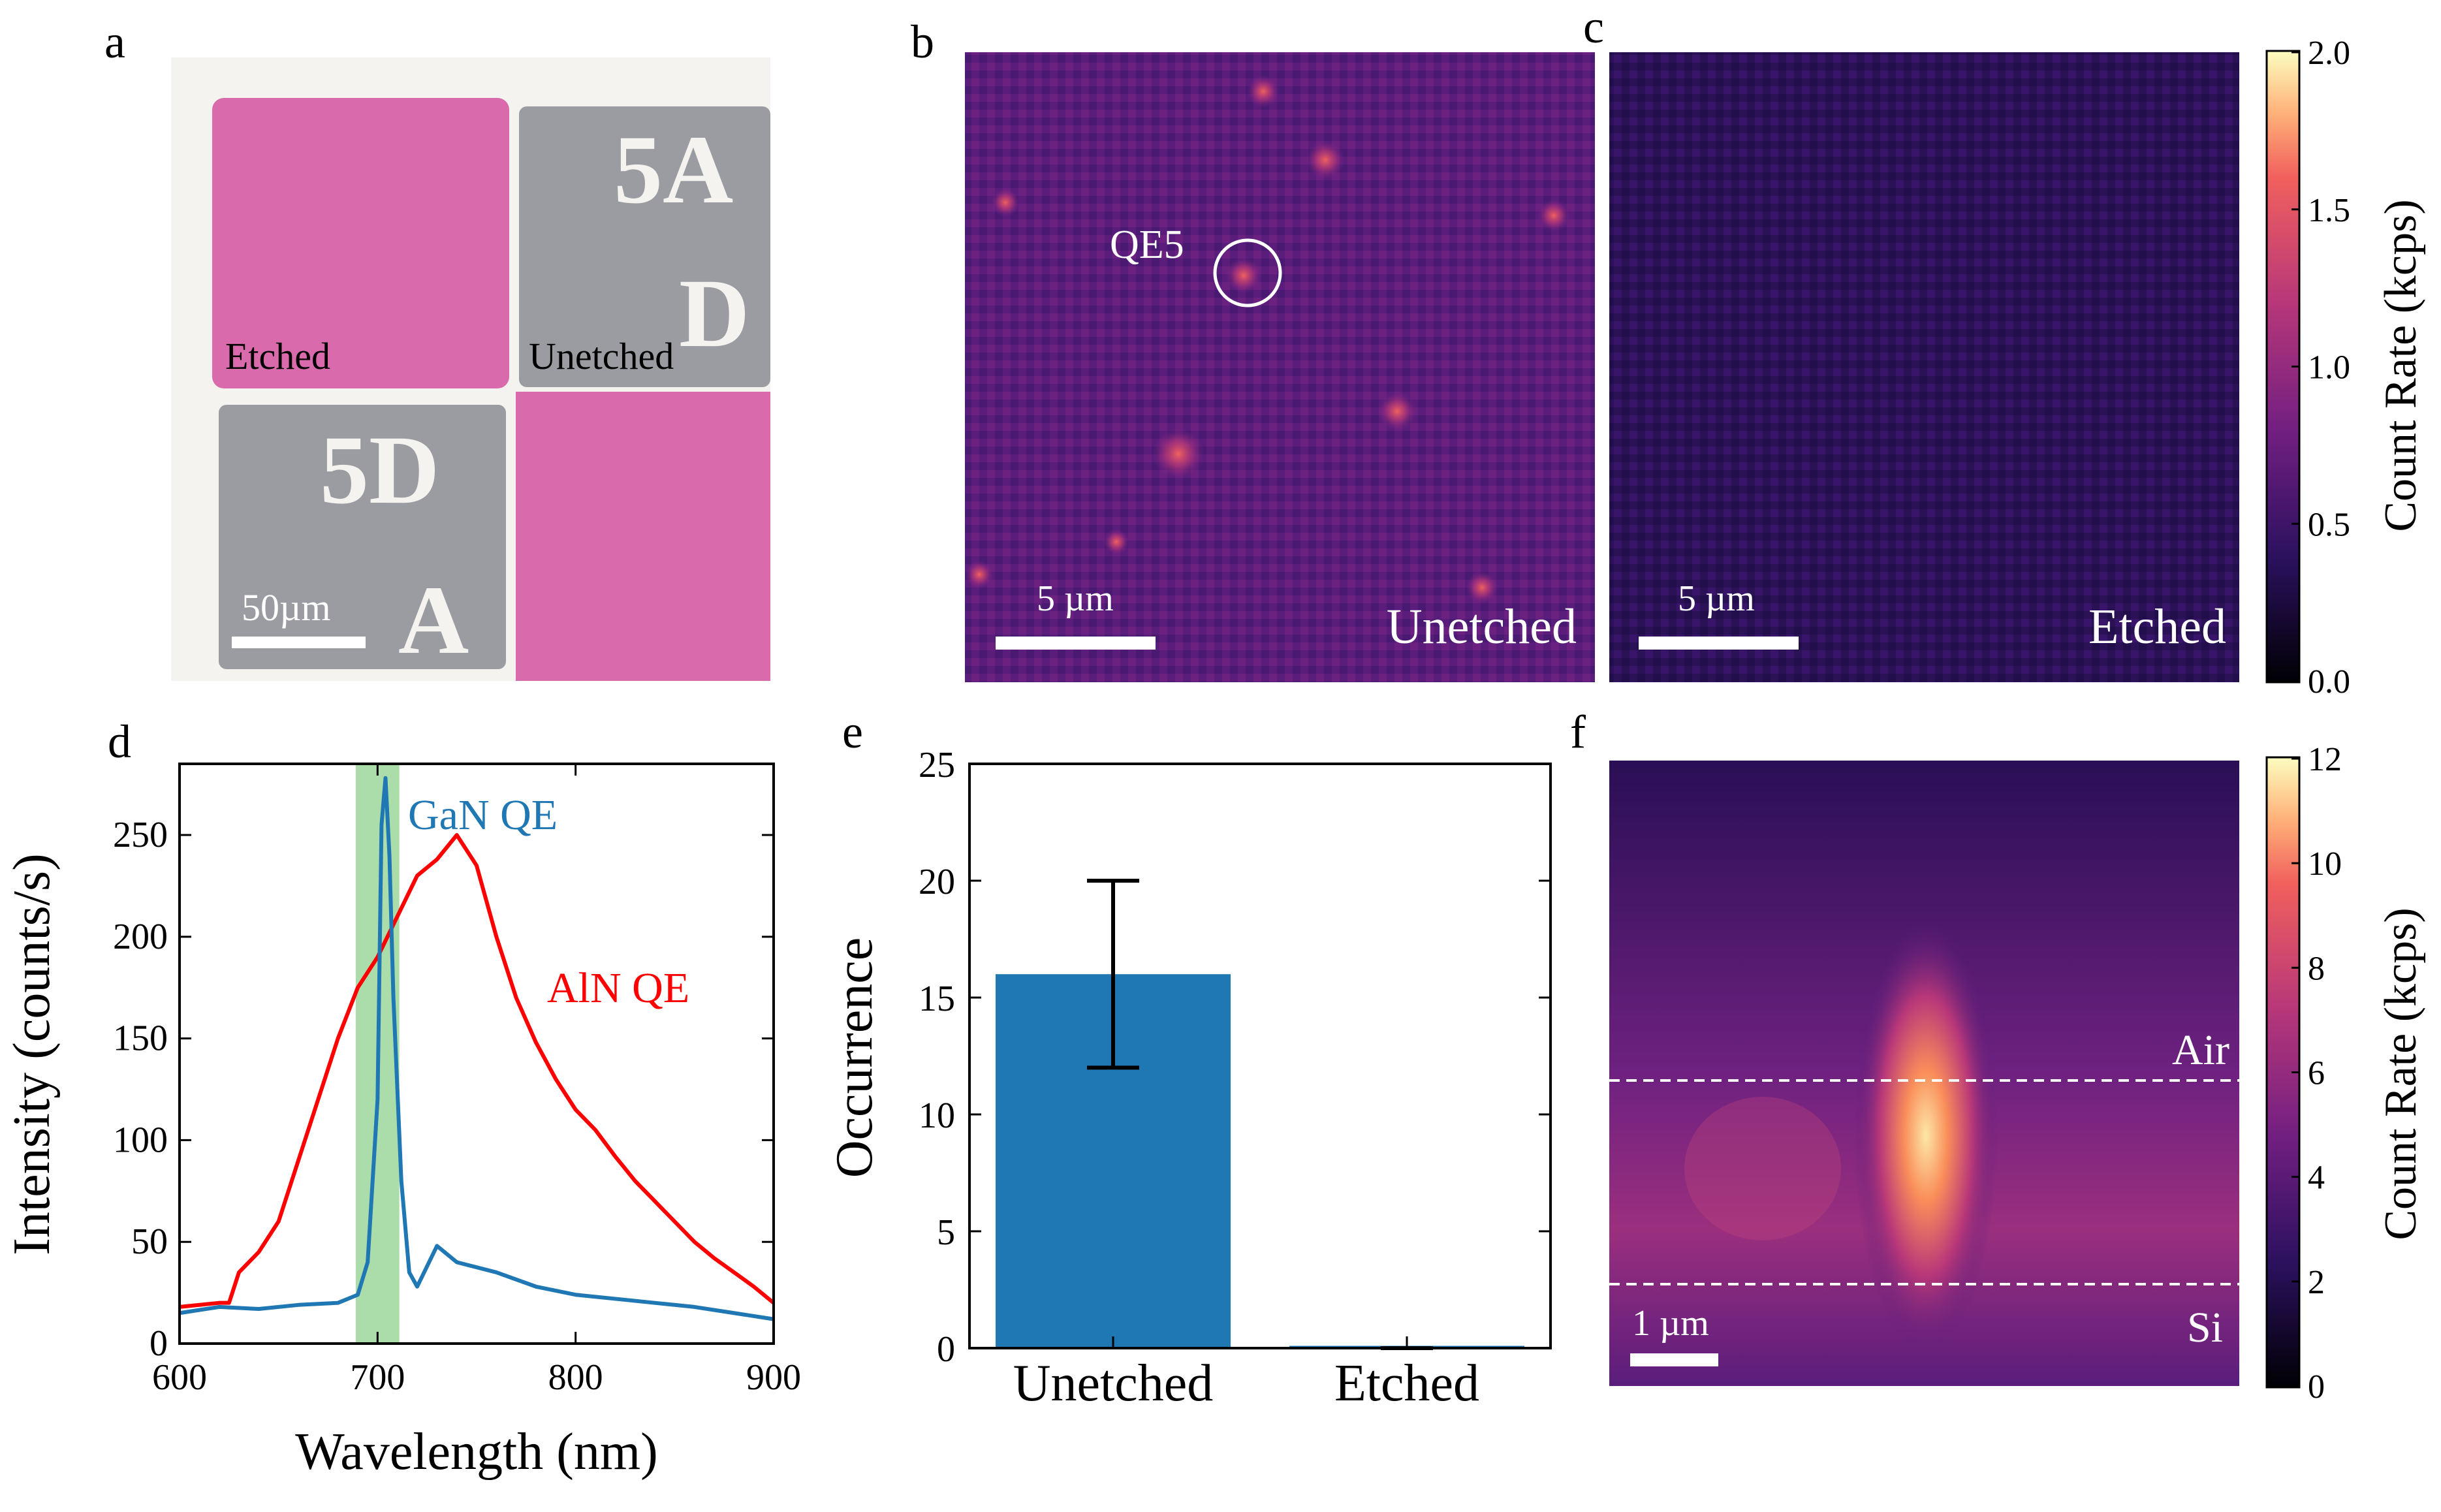 The image size is (2441, 1512). What do you see at coordinates (2325, 864) in the screenshot?
I see `colorbar-tick-label: 10` at bounding box center [2325, 864].